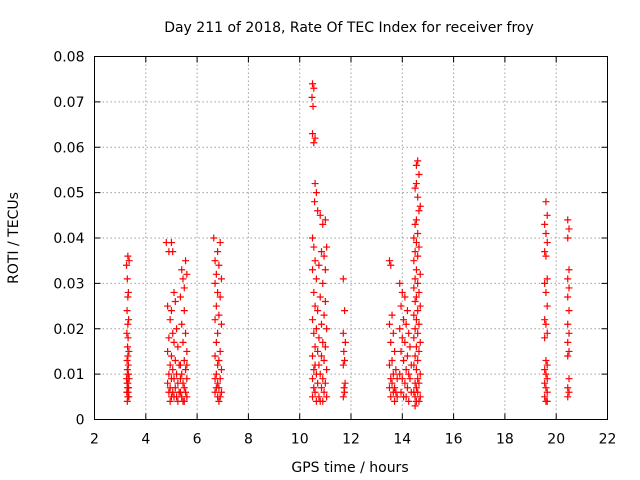  I want to click on y-tick-label: 0.01, so click(68, 375).